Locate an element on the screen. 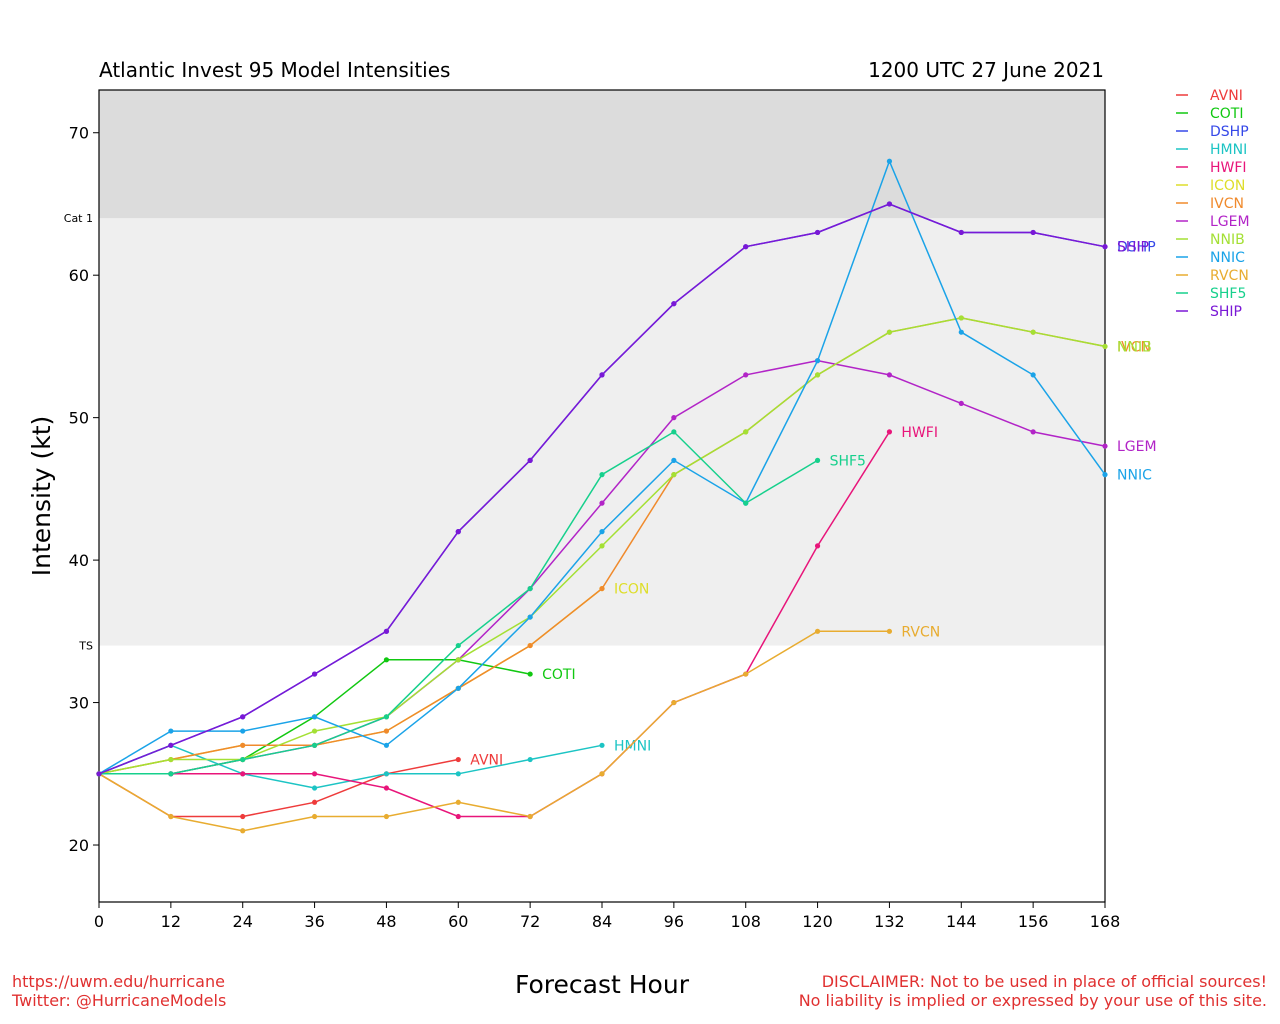 The width and height of the screenshot is (1280, 1024). x-tick-label: 96 is located at coordinates (674, 921).